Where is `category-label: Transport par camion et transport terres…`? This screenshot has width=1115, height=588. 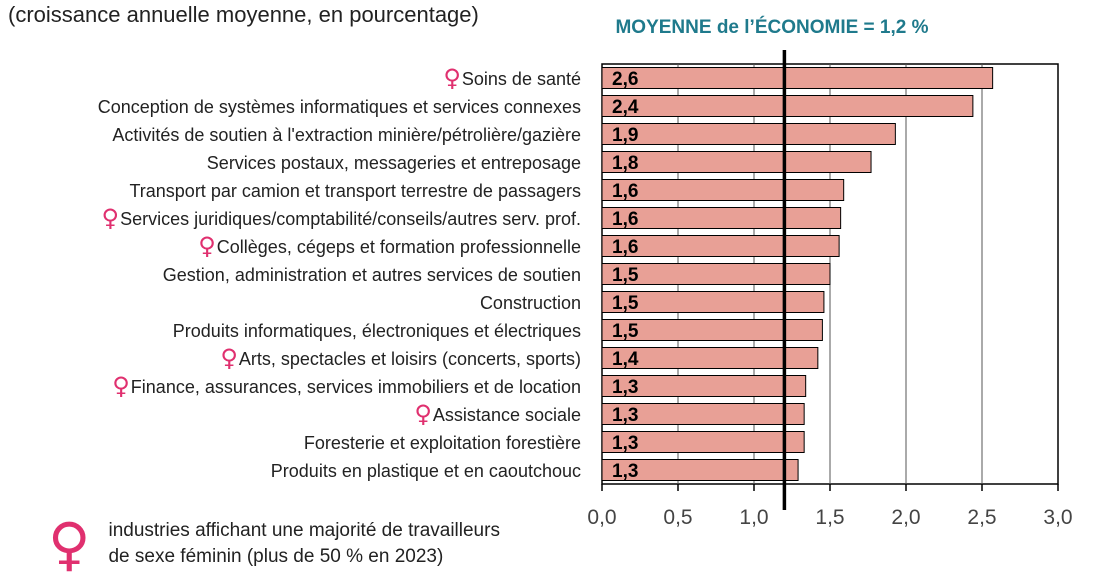
category-label: Transport par camion et transport terres… is located at coordinates (355, 191).